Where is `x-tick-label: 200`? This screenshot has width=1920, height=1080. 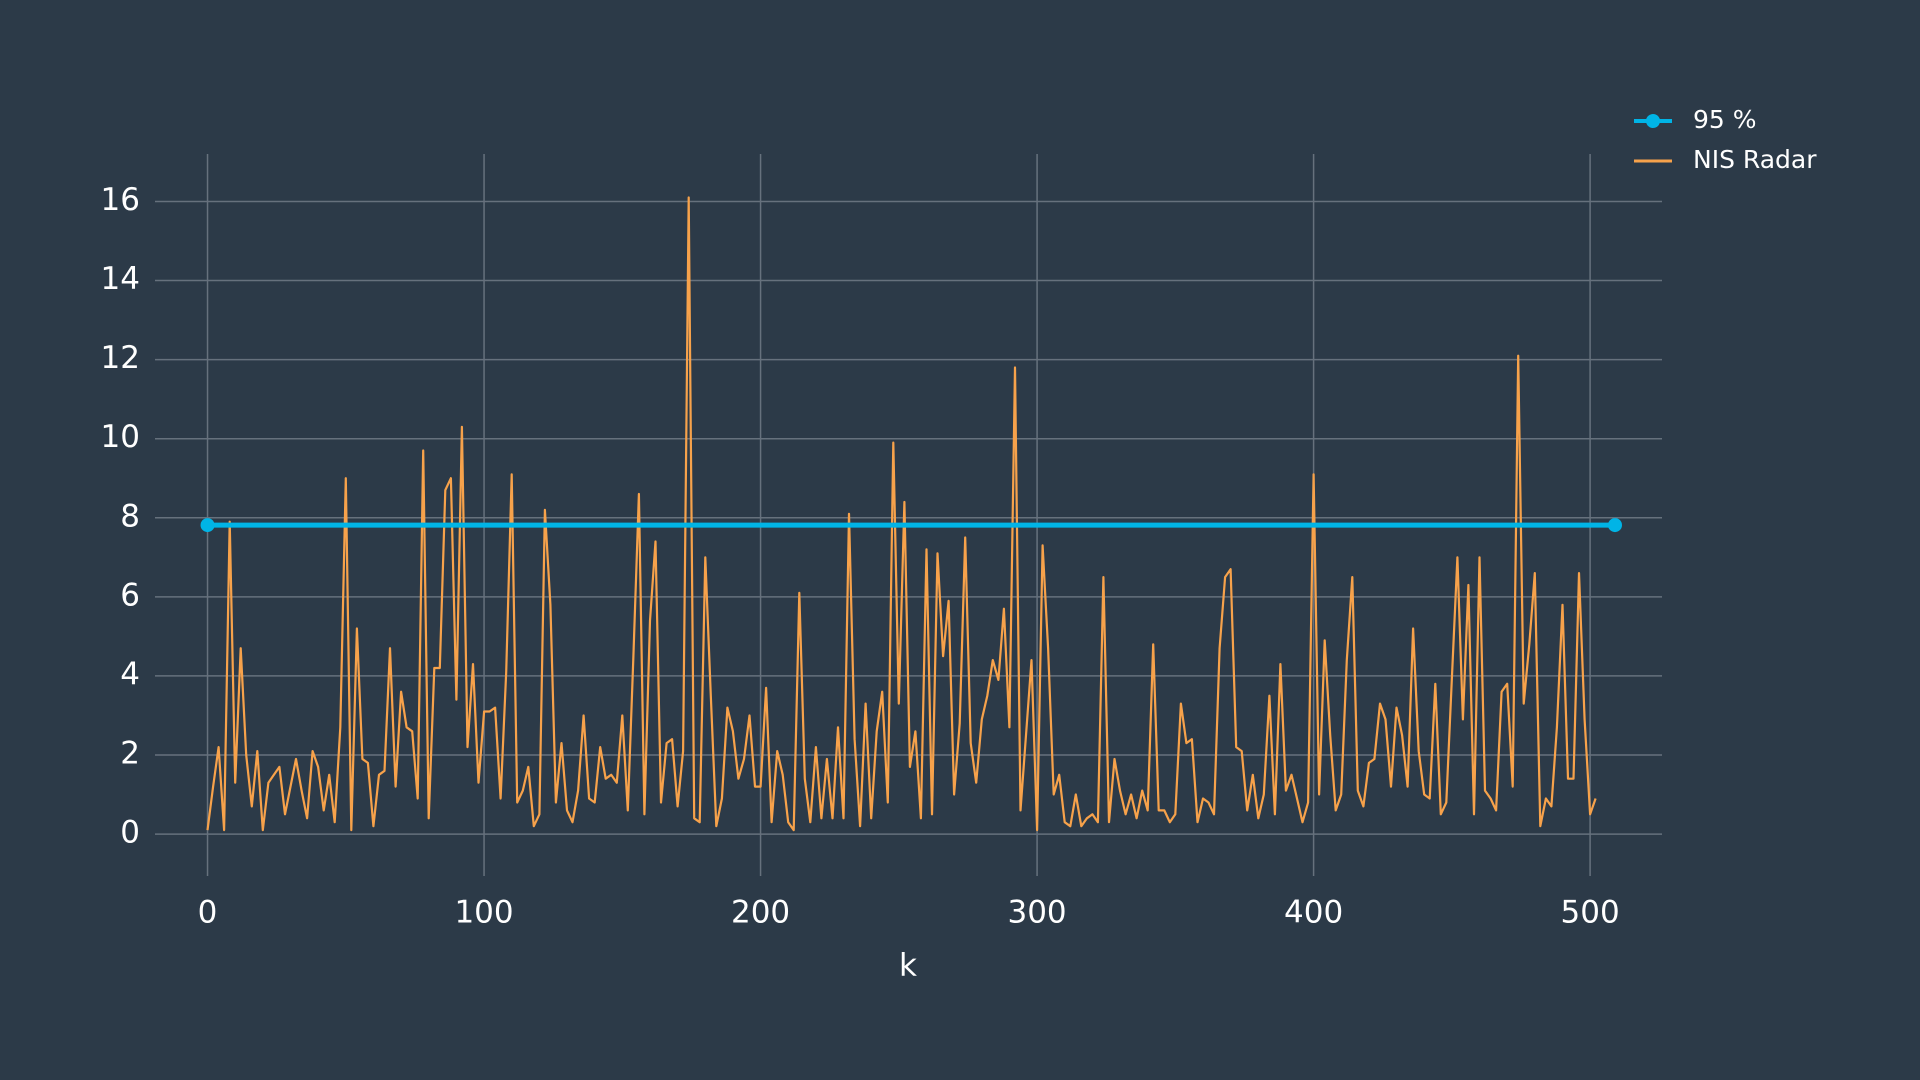
x-tick-label: 200 is located at coordinates (760, 913).